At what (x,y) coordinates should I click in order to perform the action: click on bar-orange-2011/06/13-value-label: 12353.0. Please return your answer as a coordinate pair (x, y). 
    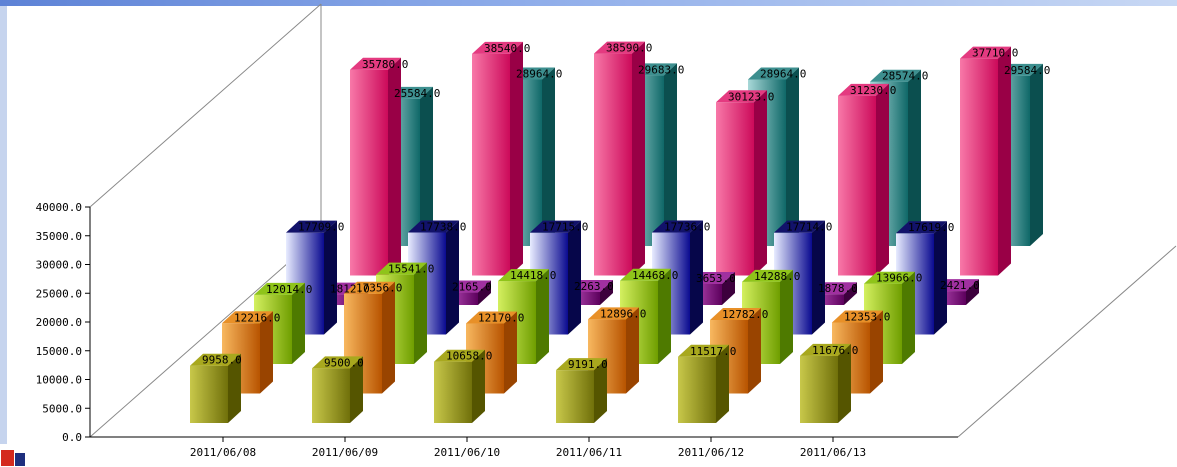
    Looking at the image, I should click on (867, 316).